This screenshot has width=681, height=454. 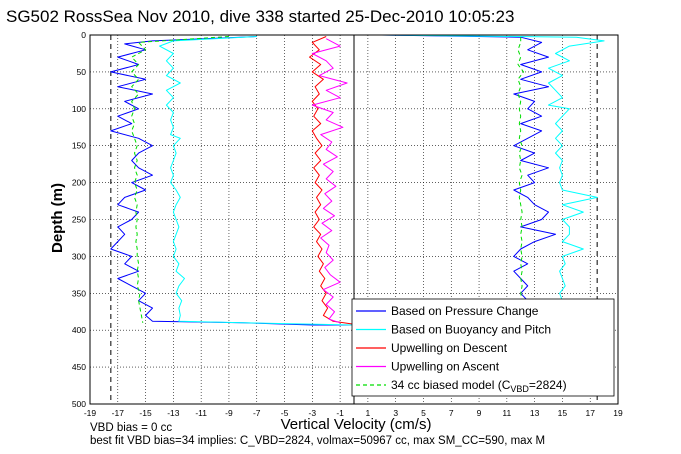 I want to click on x-tick-labels: -19 -17 -15 -13 -11 -9 -7 -5 -3 -1 1 3 5 7 9 11 13 15 17 19, so click(x=353, y=413).